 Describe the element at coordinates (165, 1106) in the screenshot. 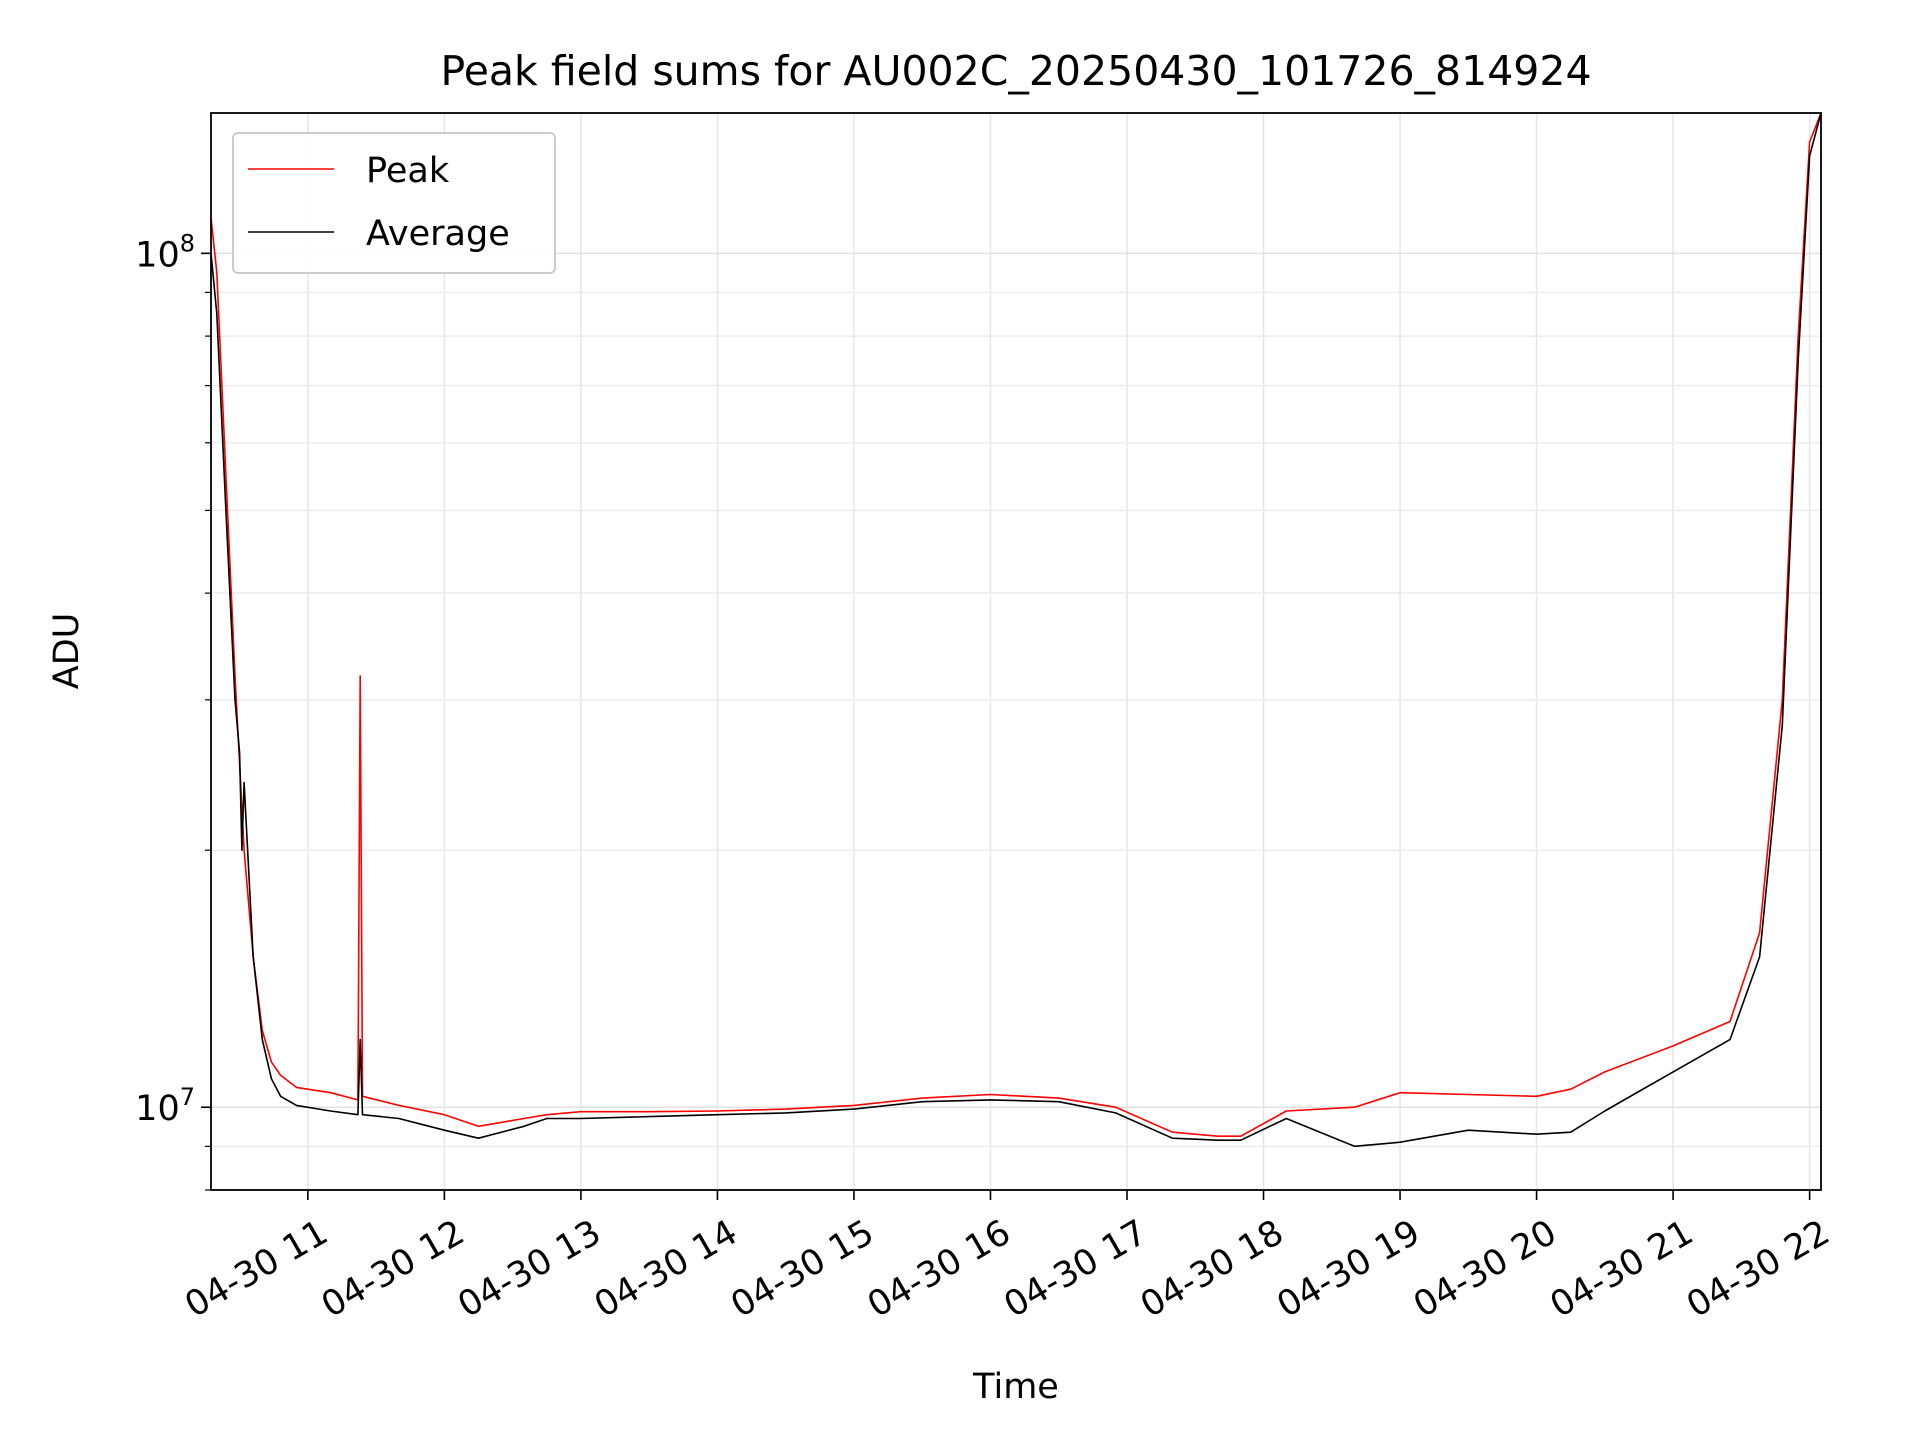

I see `y-tick-label: 10⁷` at that location.